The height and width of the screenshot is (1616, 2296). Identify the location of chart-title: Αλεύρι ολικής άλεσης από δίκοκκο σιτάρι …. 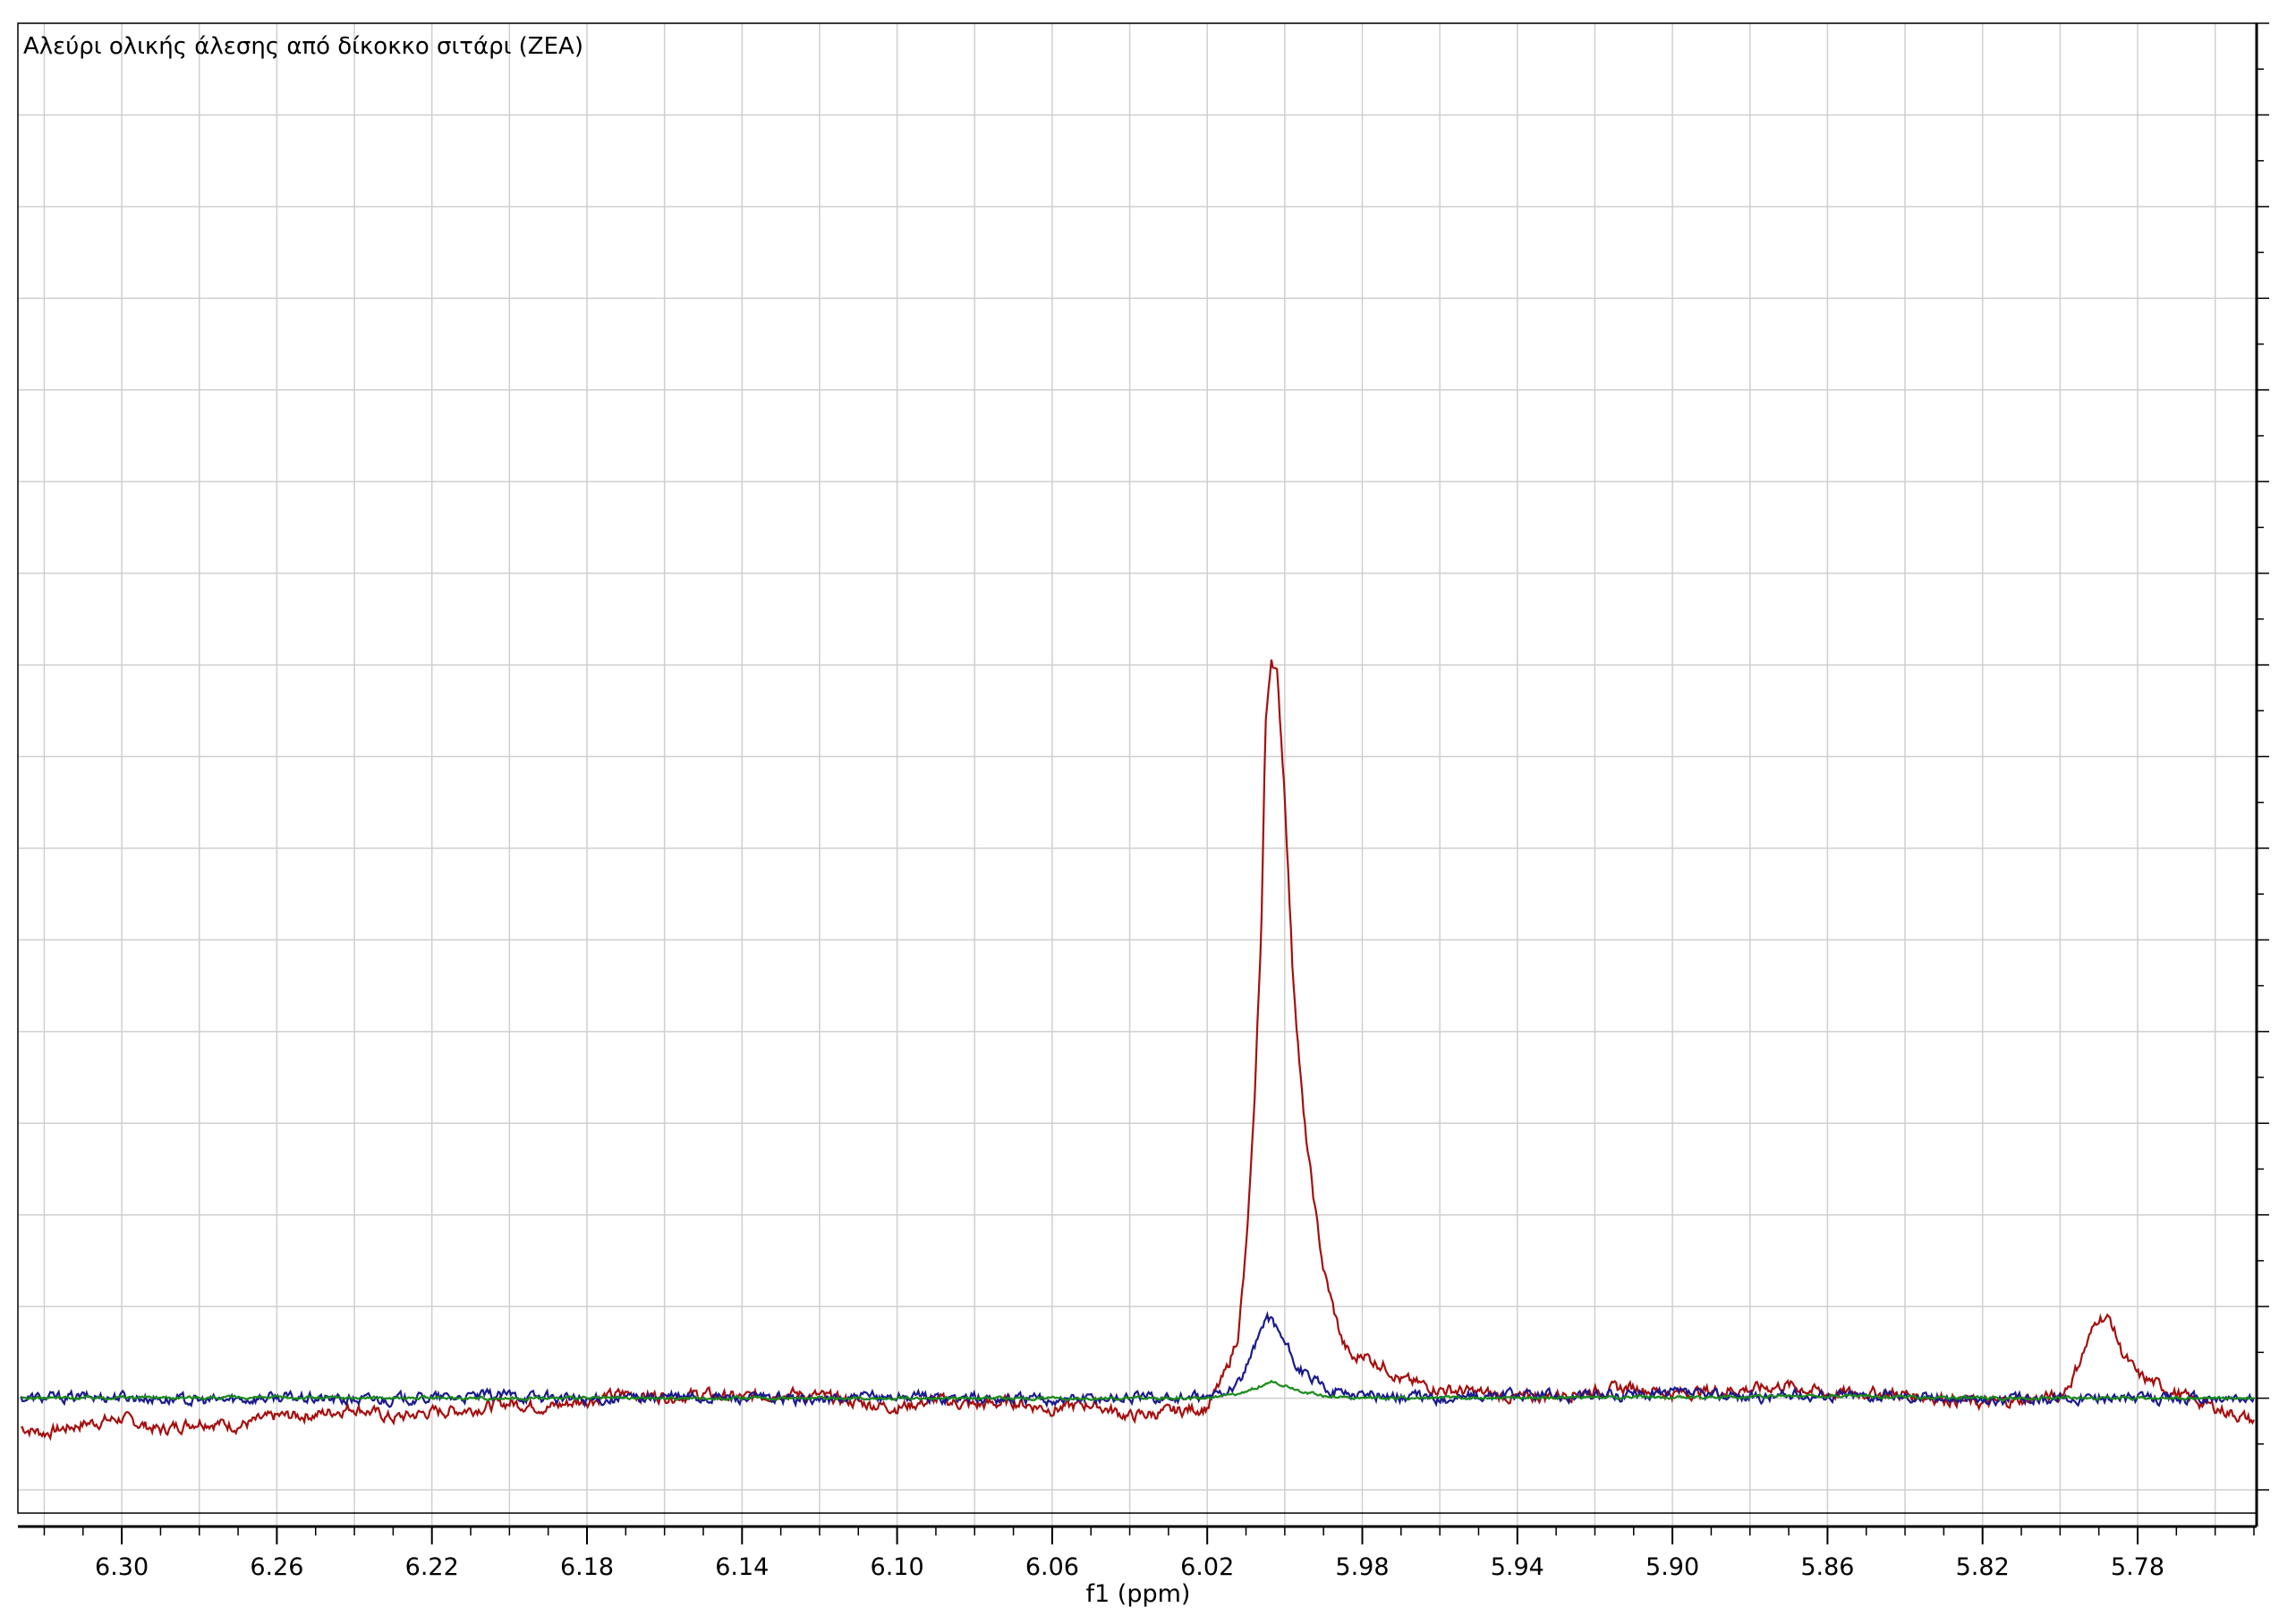
(303, 46).